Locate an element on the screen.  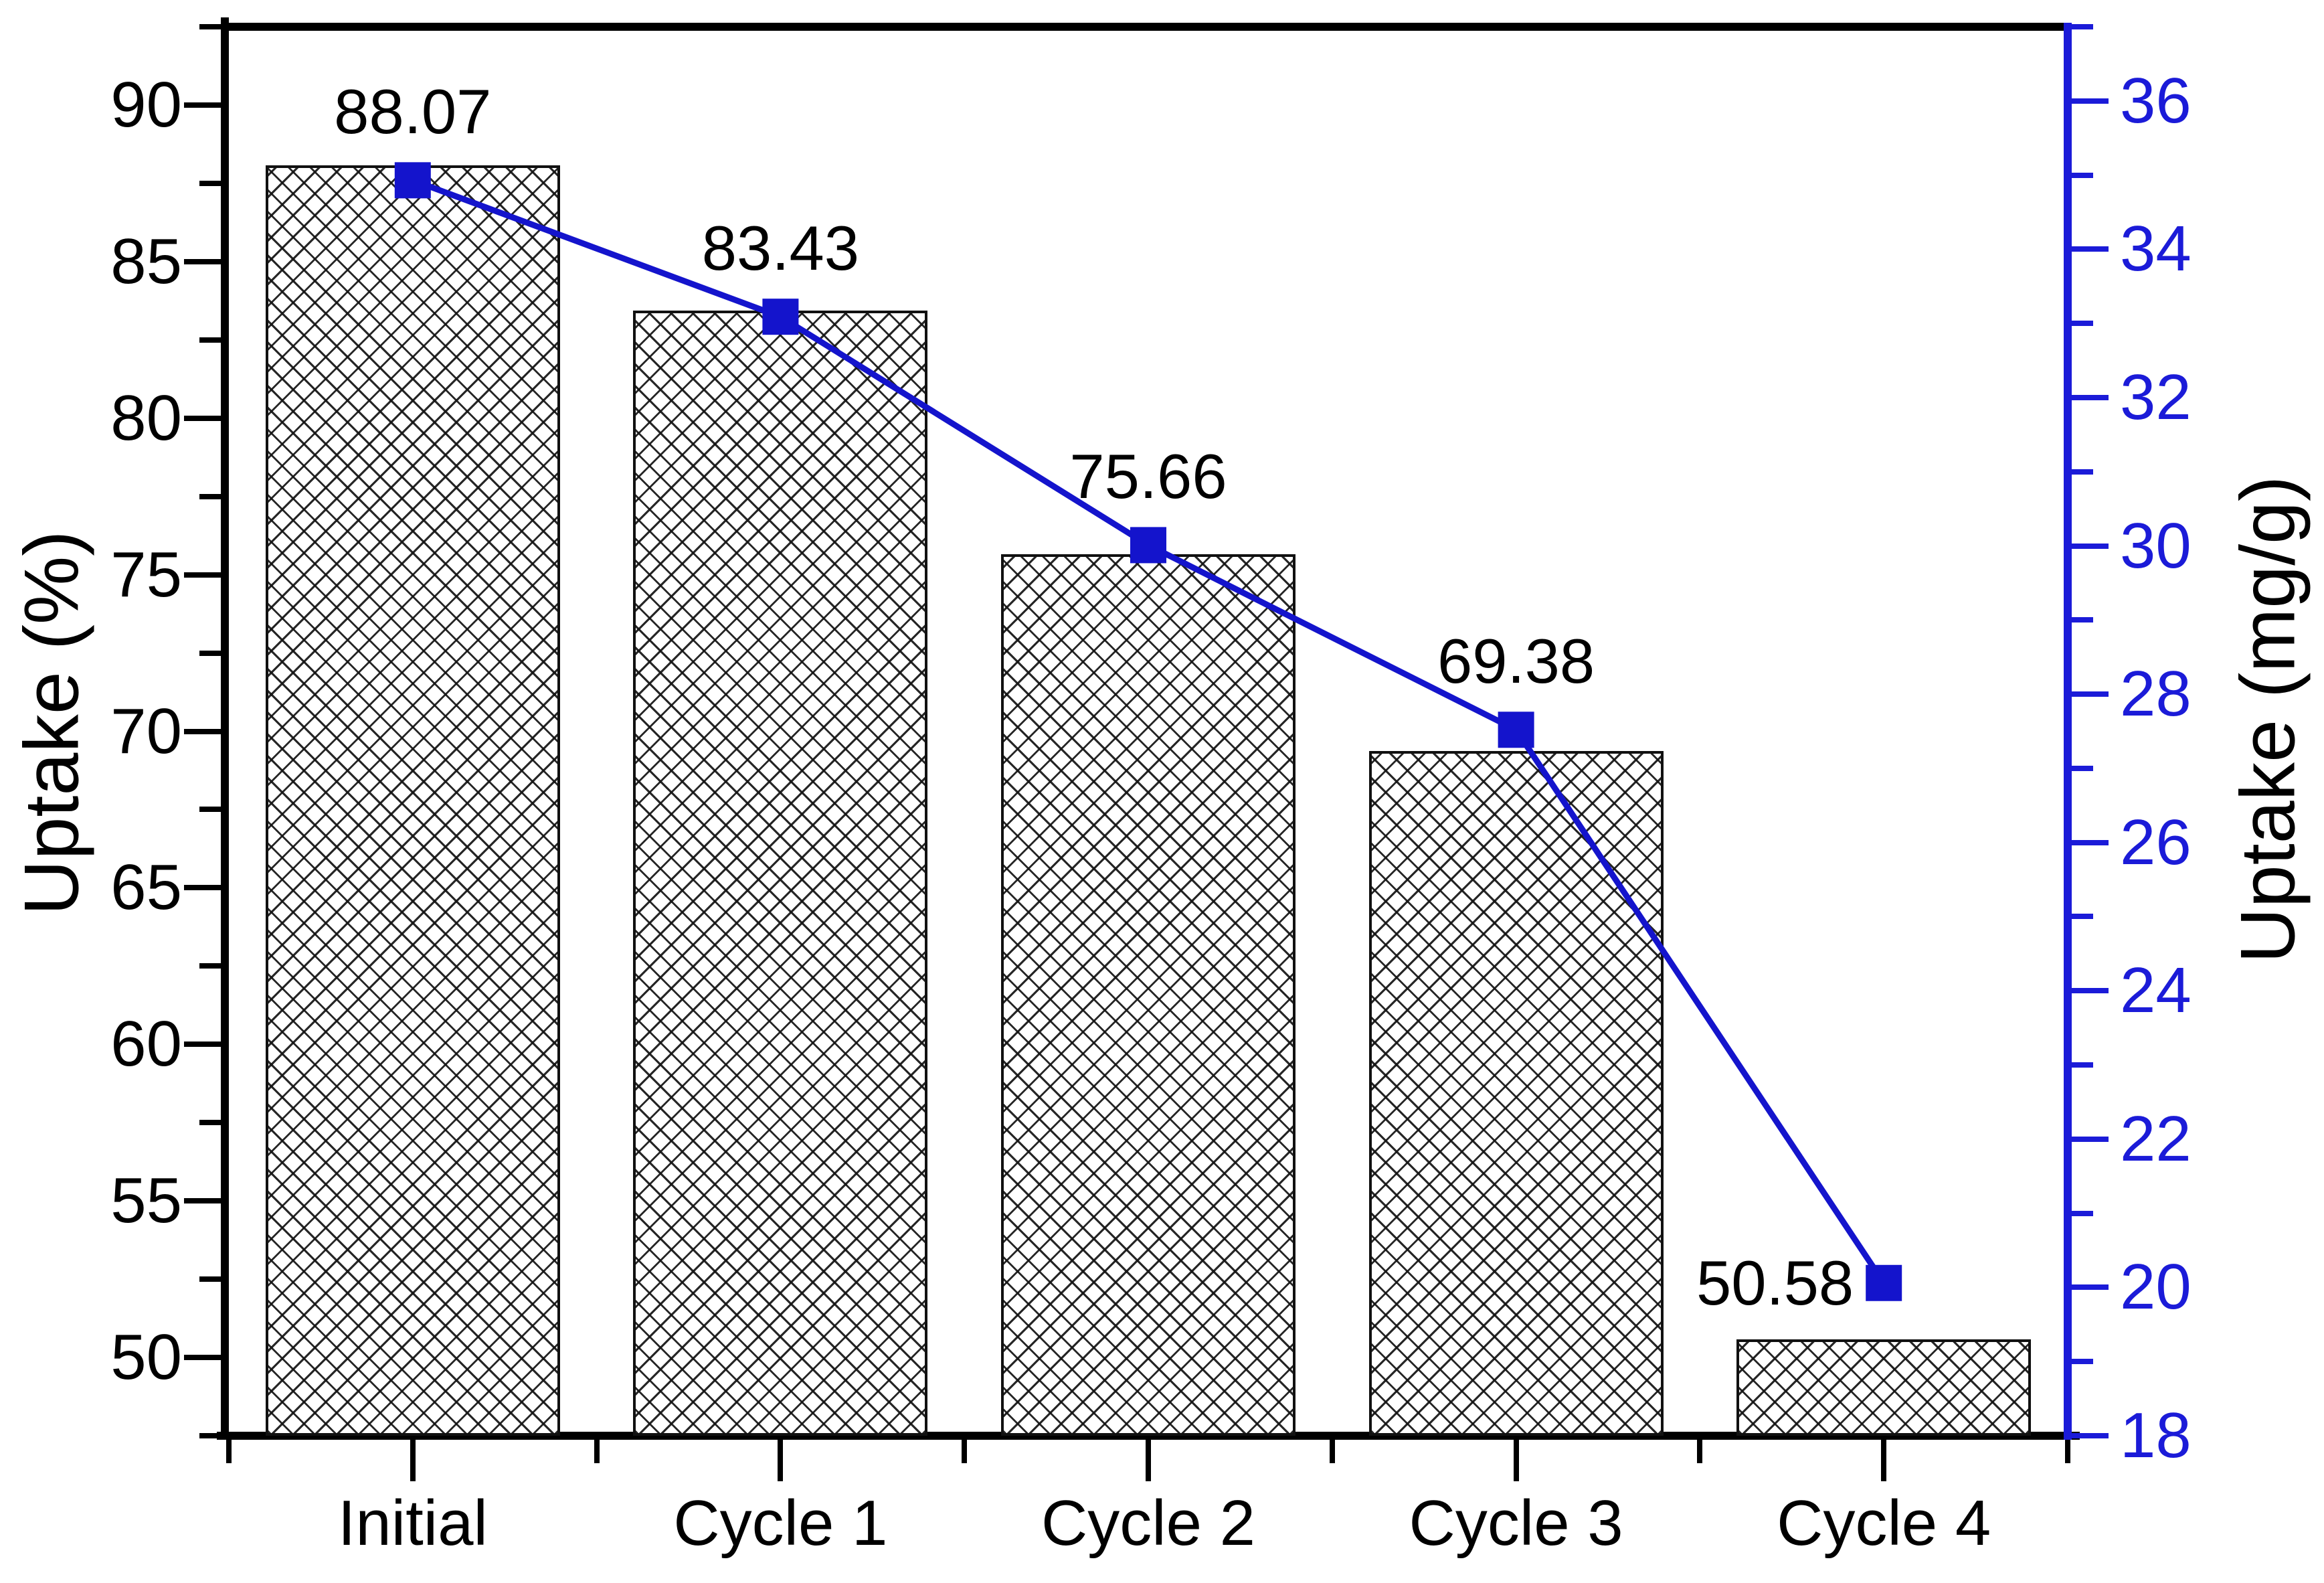
y-right-tick-label: 36 is located at coordinates (2156, 101).